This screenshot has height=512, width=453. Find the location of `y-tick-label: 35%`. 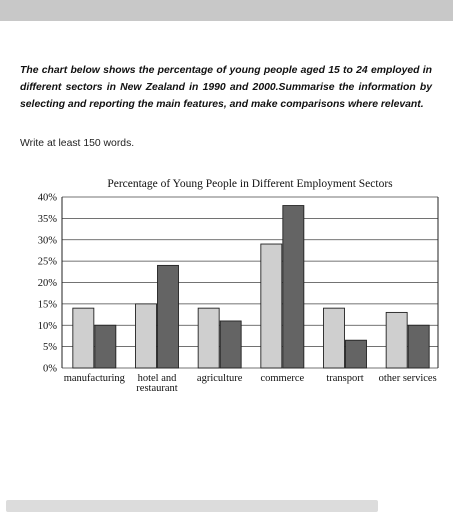

y-tick-label: 35% is located at coordinates (48, 219).